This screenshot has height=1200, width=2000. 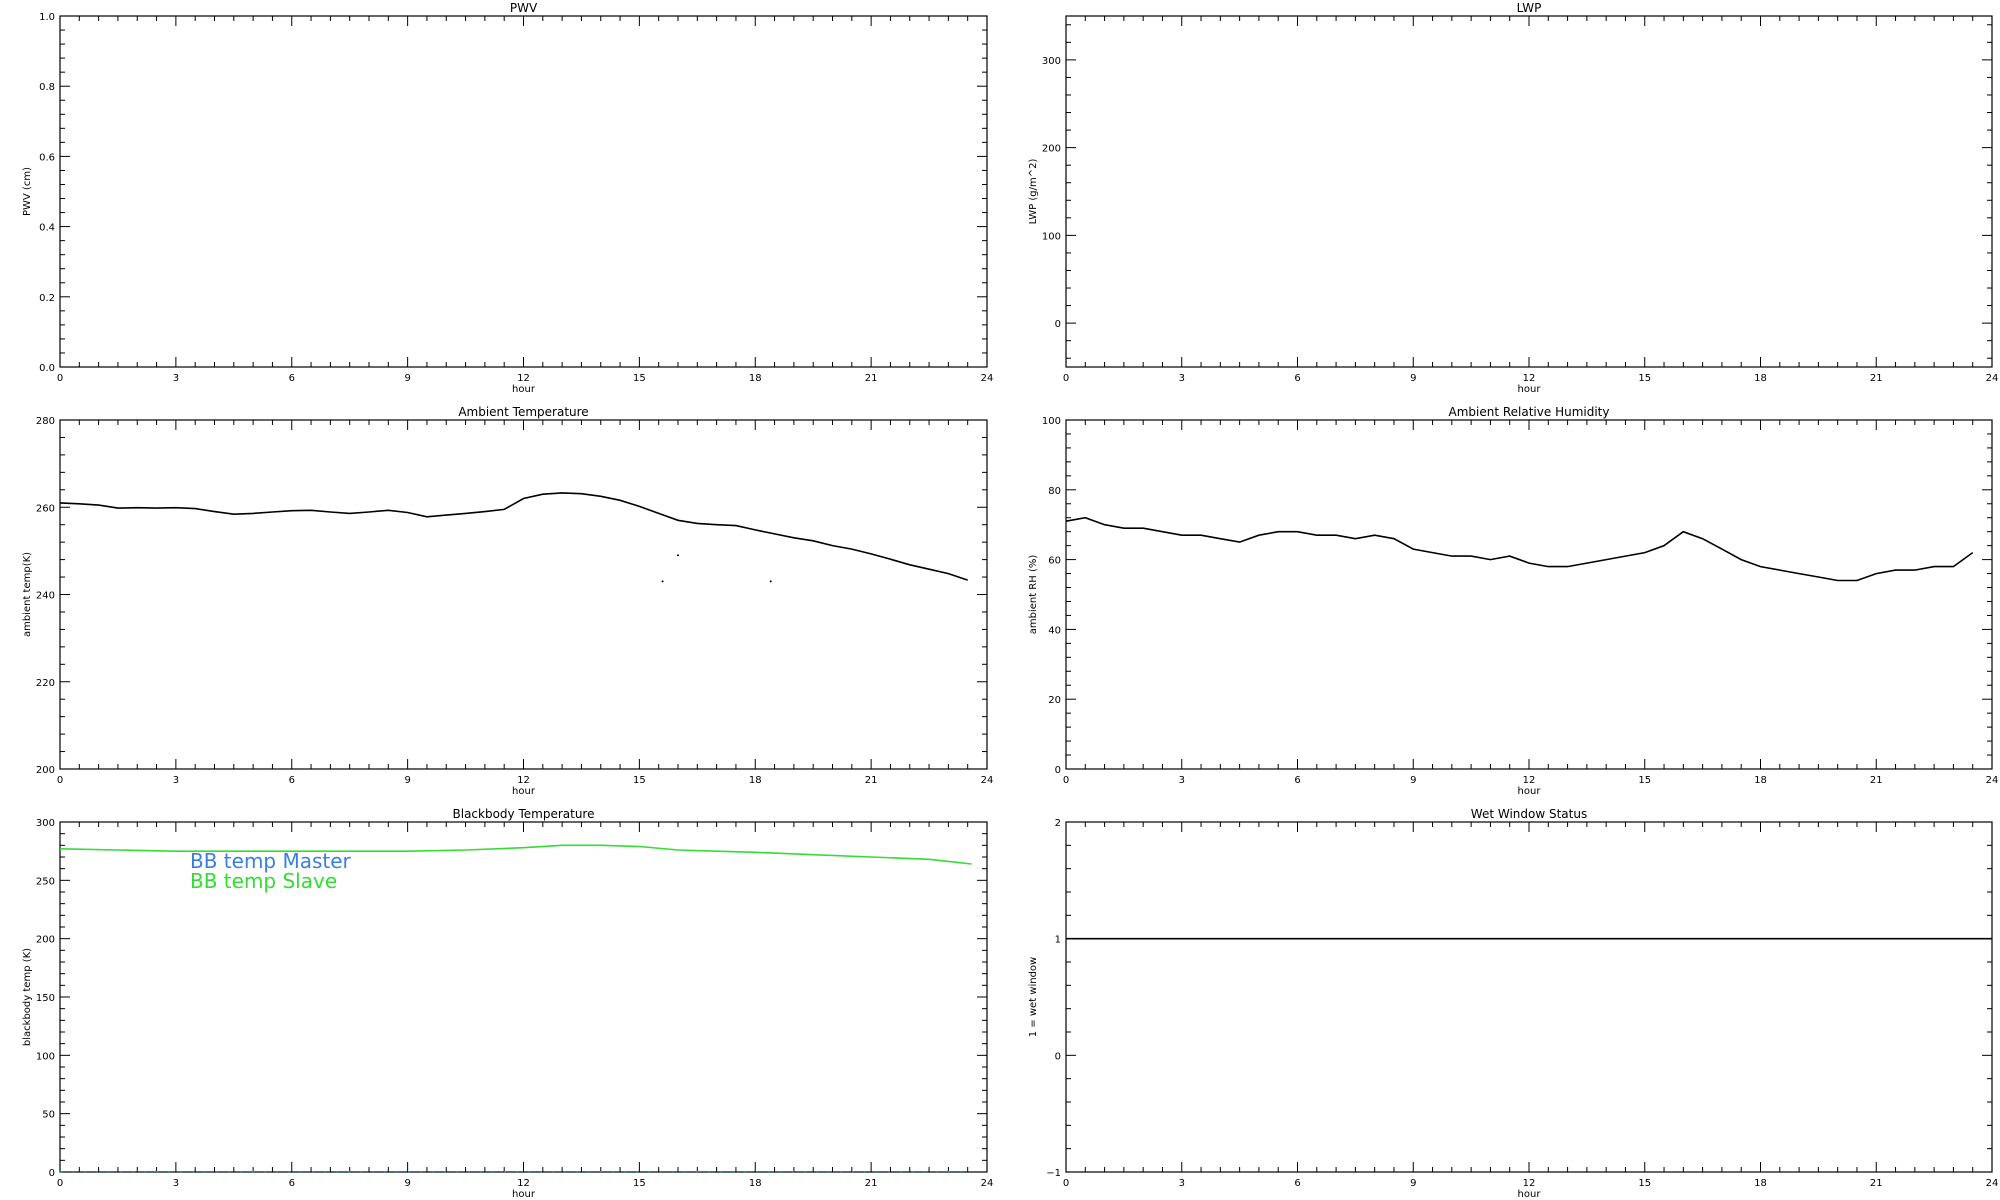 What do you see at coordinates (1529, 8) in the screenshot?
I see `panel-title: LWP` at bounding box center [1529, 8].